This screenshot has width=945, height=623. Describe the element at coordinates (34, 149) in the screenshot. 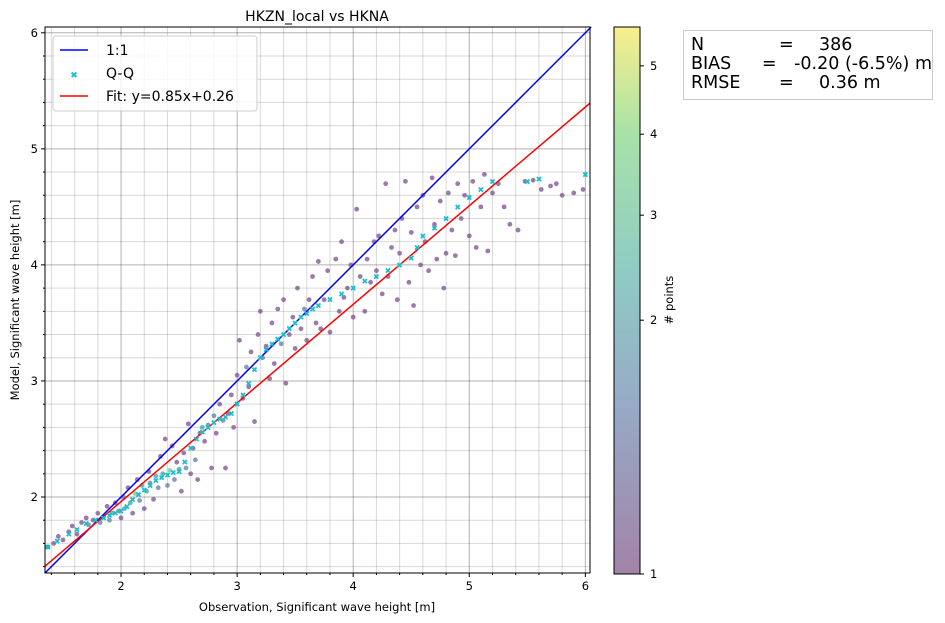

I see `y-tick-label: 5` at that location.